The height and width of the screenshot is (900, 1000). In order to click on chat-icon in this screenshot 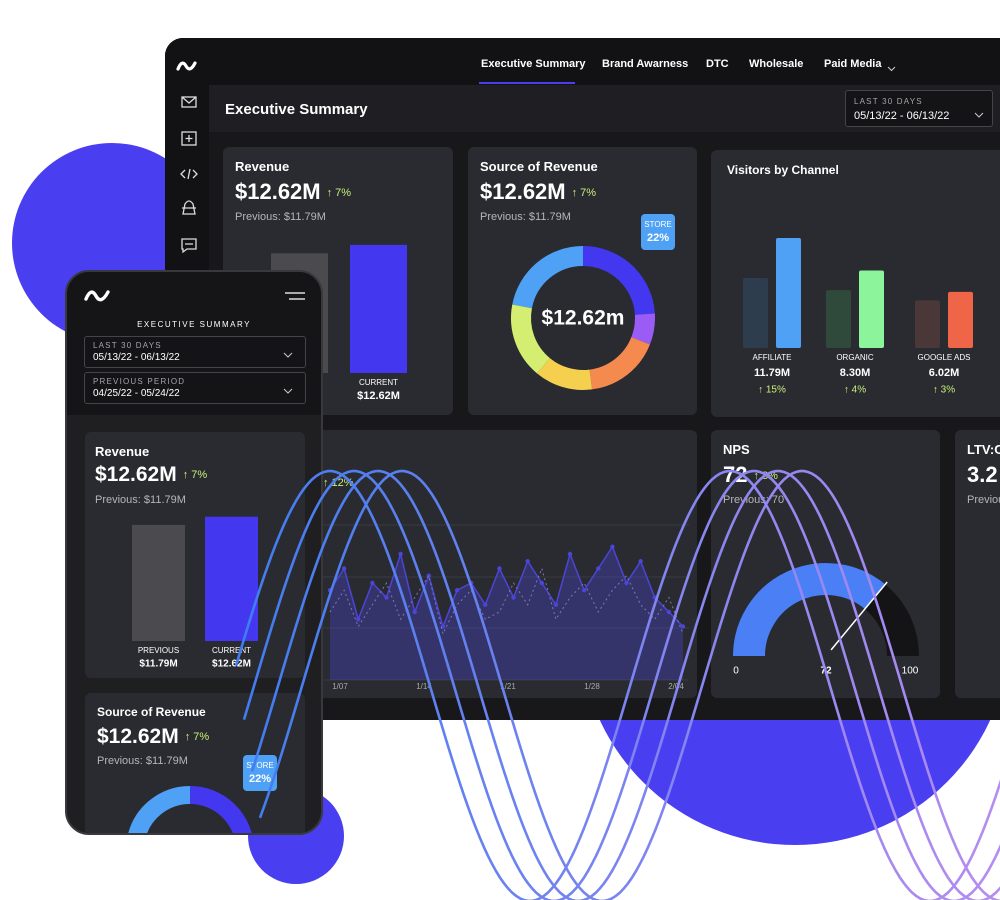, I will do `click(189, 246)`.